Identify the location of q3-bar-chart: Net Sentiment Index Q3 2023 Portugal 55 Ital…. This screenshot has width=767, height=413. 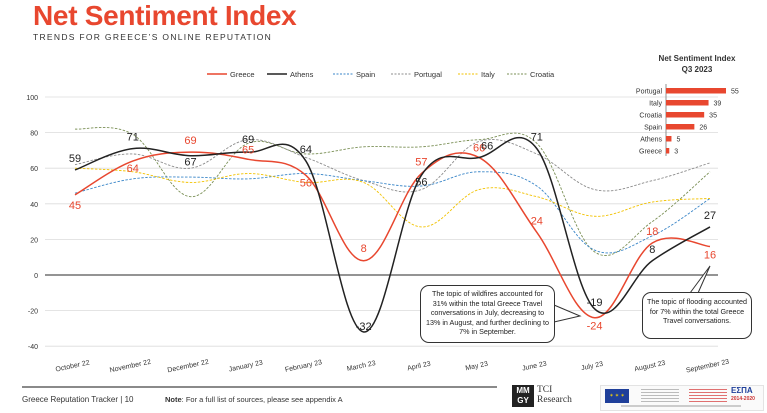
(687, 105).